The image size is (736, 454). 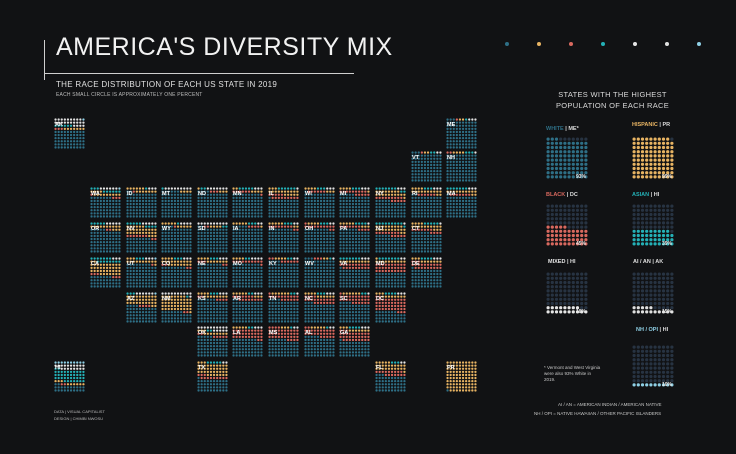 What do you see at coordinates (416, 158) in the screenshot?
I see `state-label-vt: VT` at bounding box center [416, 158].